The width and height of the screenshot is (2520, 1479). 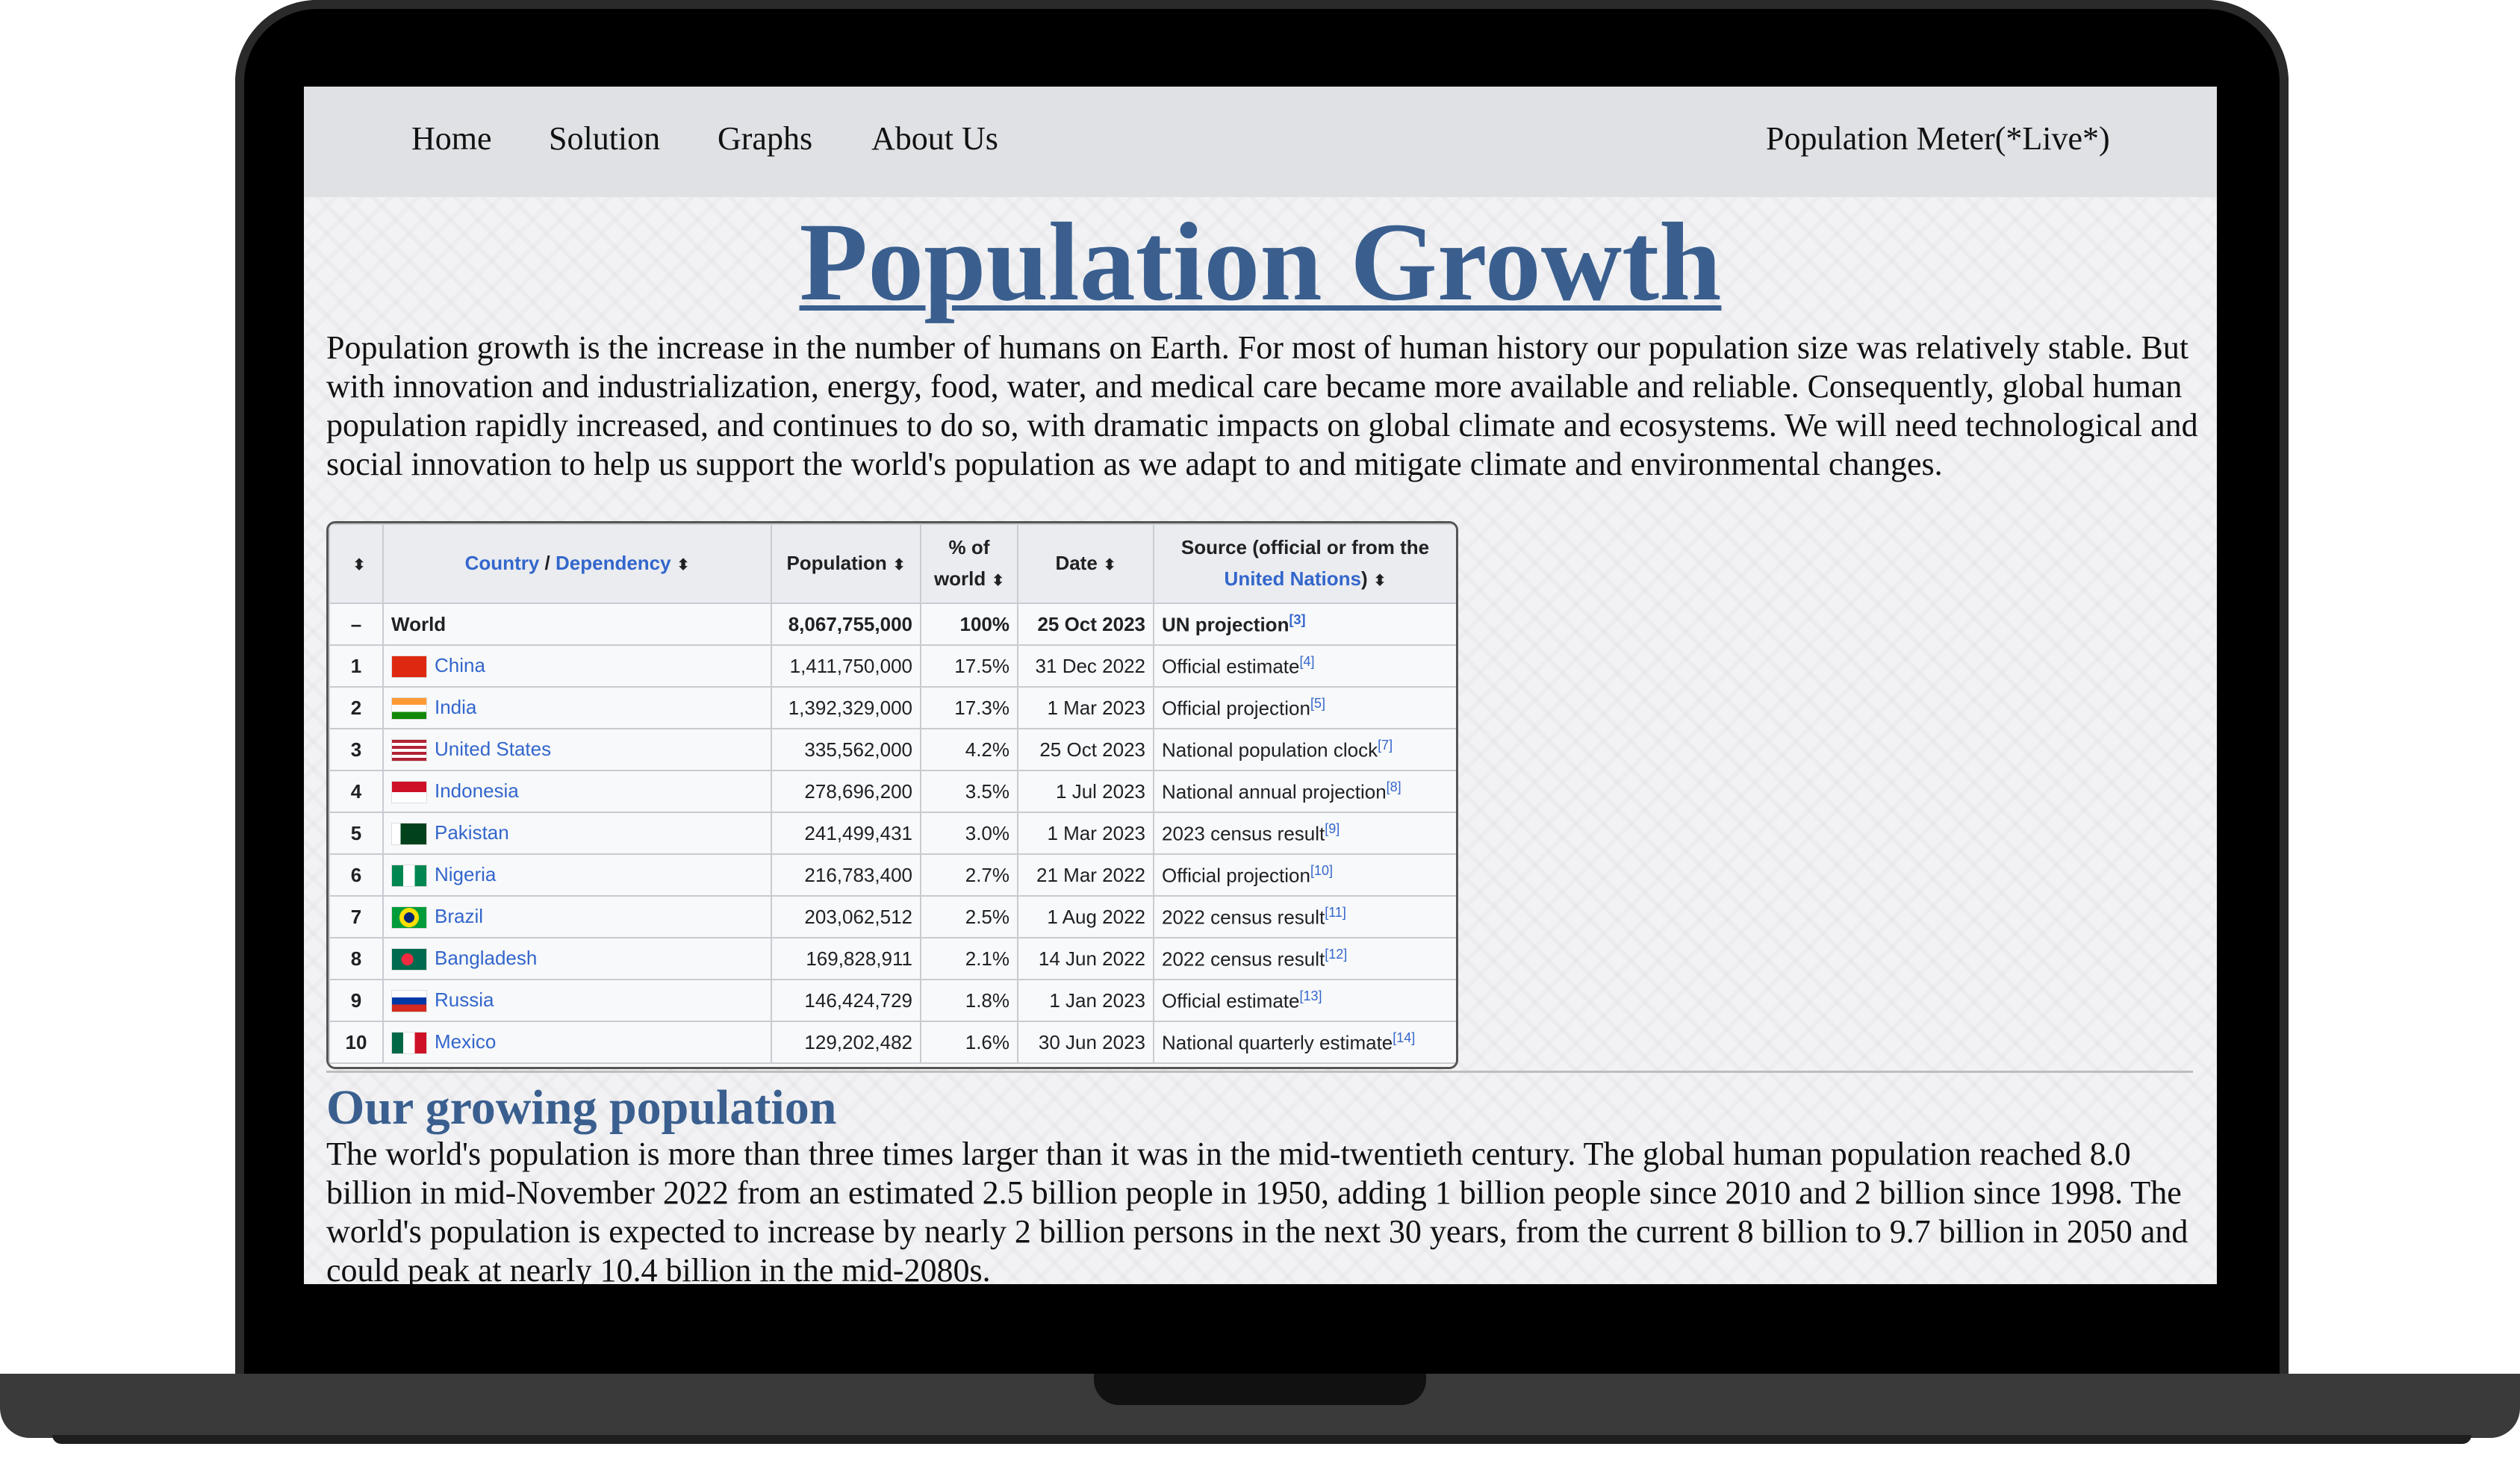 I want to click on nav-population-meter-link: Population Meter(*Live*), so click(x=1938, y=138).